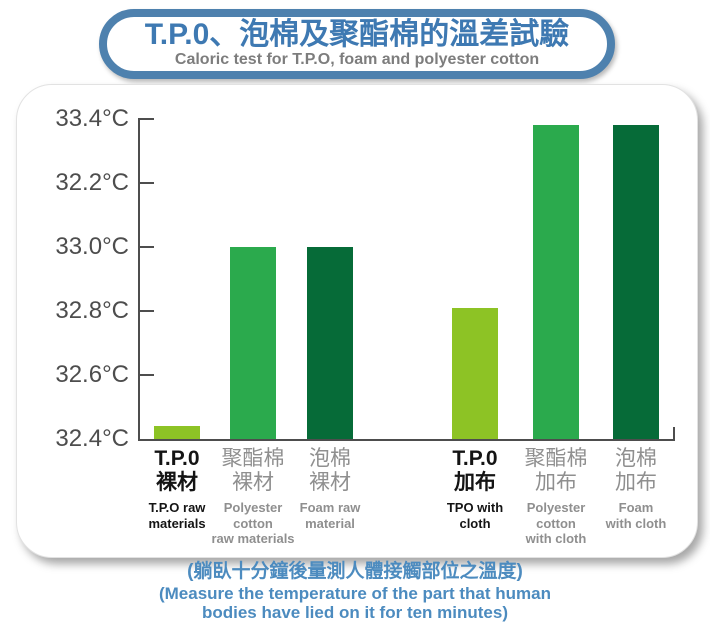  Describe the element at coordinates (636, 515) in the screenshot. I see `x-label-en: Foam with cloth` at that location.